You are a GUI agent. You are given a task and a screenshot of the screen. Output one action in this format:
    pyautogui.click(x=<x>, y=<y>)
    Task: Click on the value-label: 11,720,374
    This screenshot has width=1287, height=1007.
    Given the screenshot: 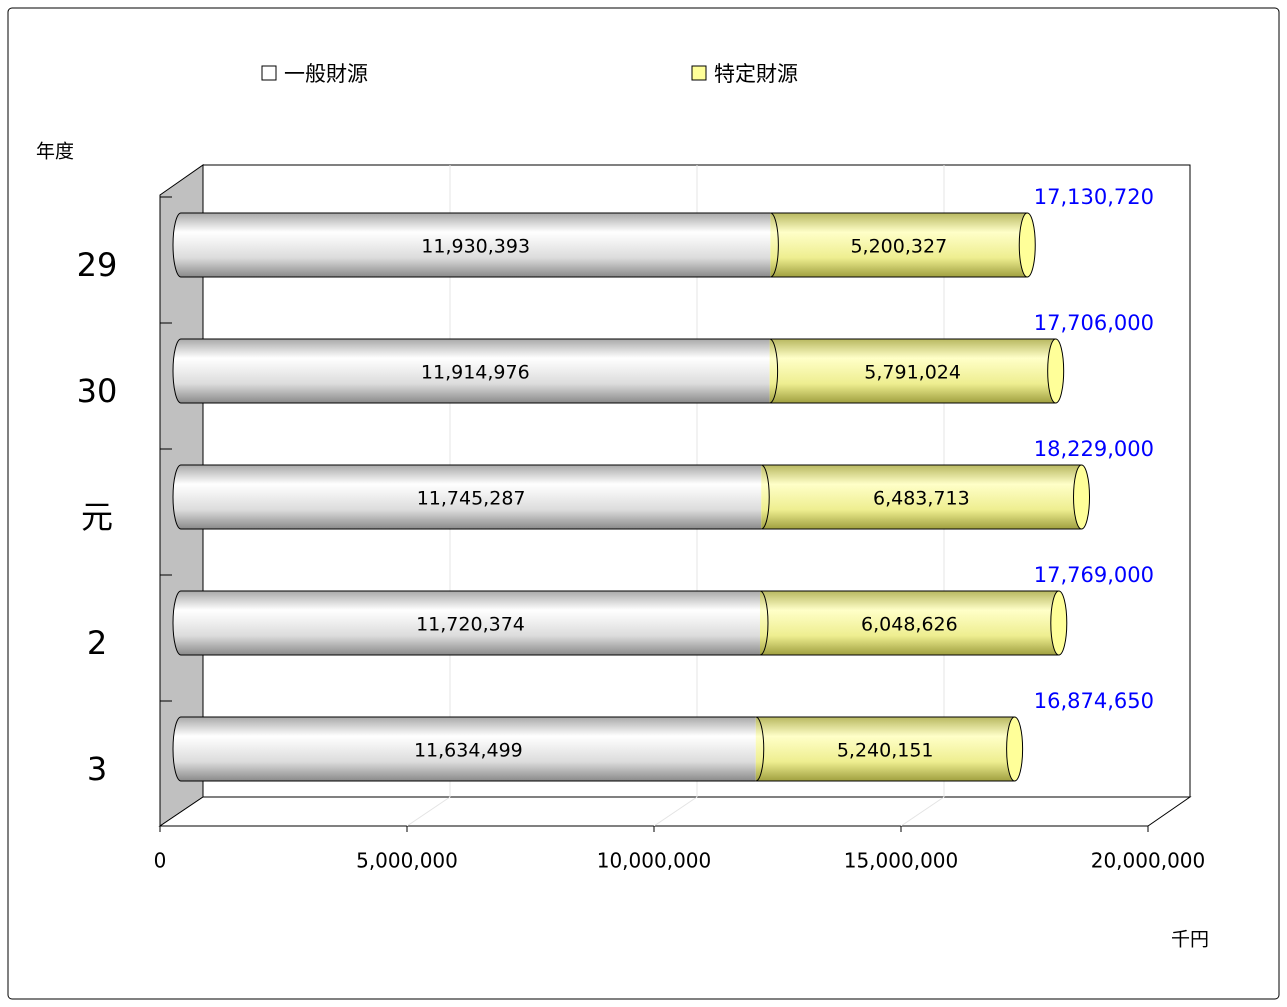 What is the action you would take?
    pyautogui.click(x=470, y=625)
    